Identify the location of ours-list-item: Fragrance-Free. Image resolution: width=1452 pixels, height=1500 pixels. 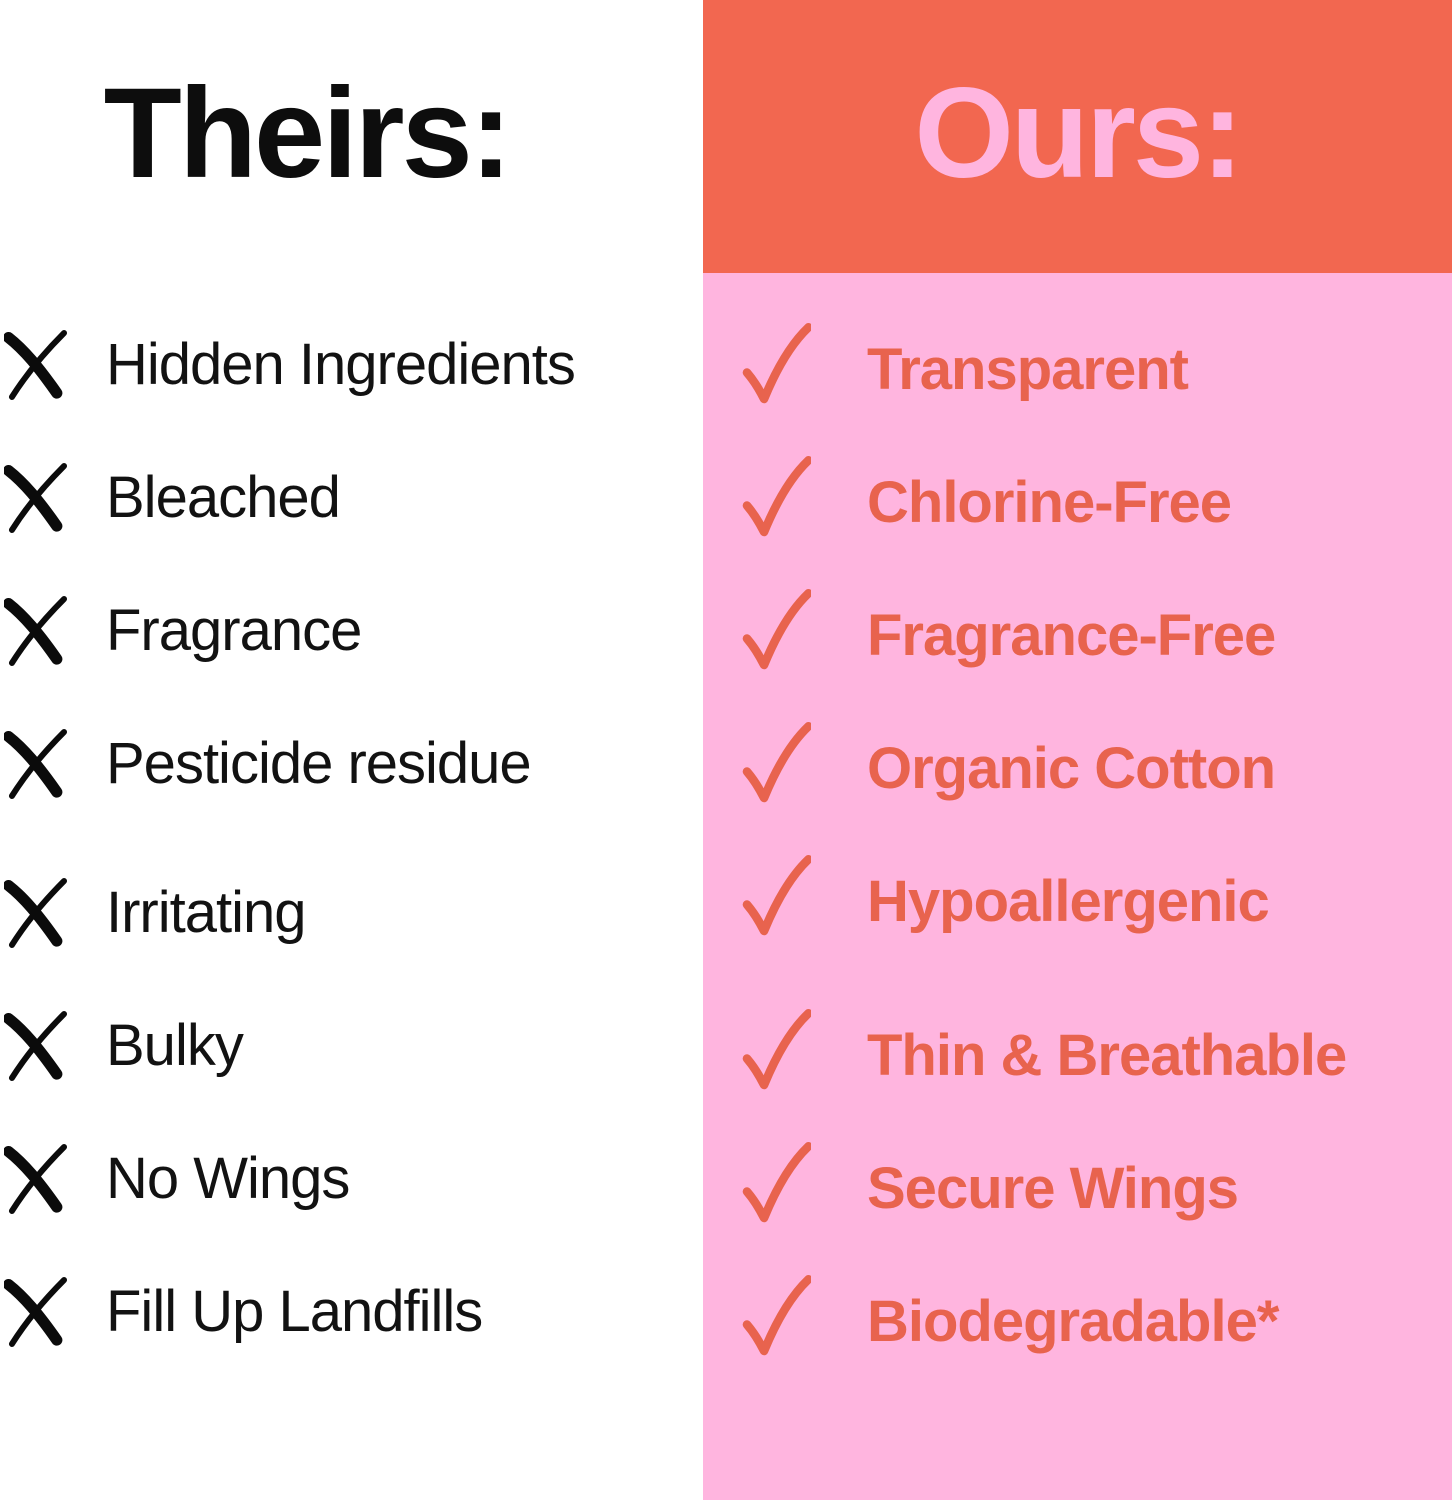
(1077, 635).